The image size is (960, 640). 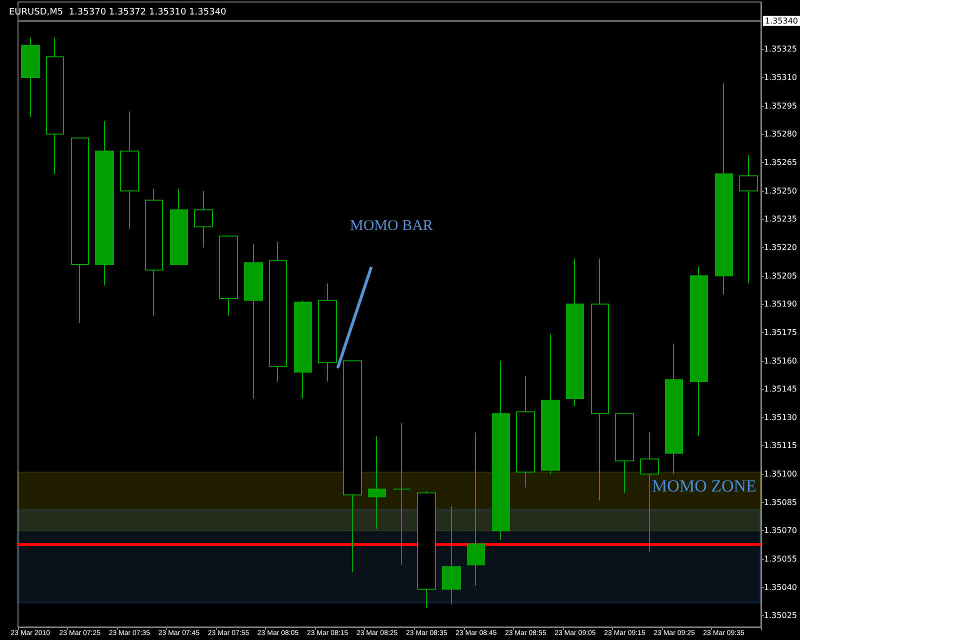 What do you see at coordinates (781, 332) in the screenshot?
I see `y-tick-label: 1.35175` at bounding box center [781, 332].